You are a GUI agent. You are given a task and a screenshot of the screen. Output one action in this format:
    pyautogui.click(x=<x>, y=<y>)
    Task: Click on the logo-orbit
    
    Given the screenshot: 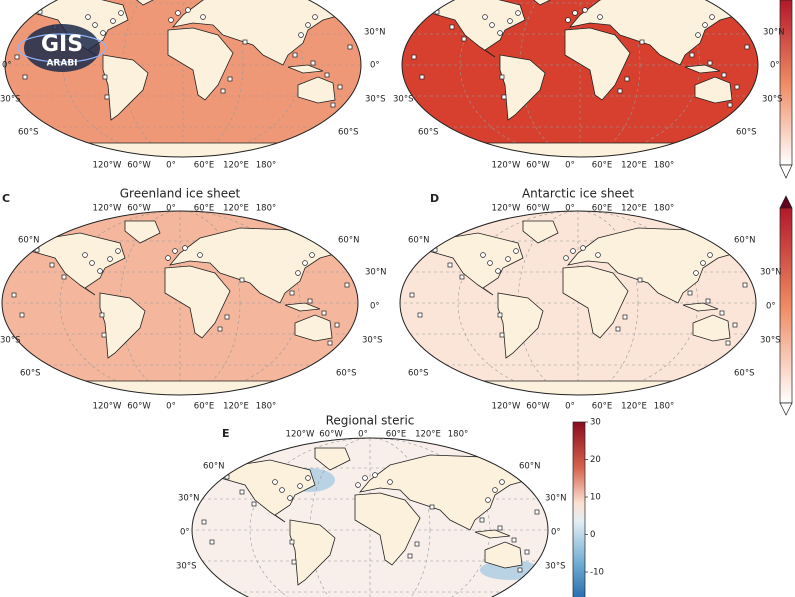 What is the action you would take?
    pyautogui.click(x=62, y=48)
    